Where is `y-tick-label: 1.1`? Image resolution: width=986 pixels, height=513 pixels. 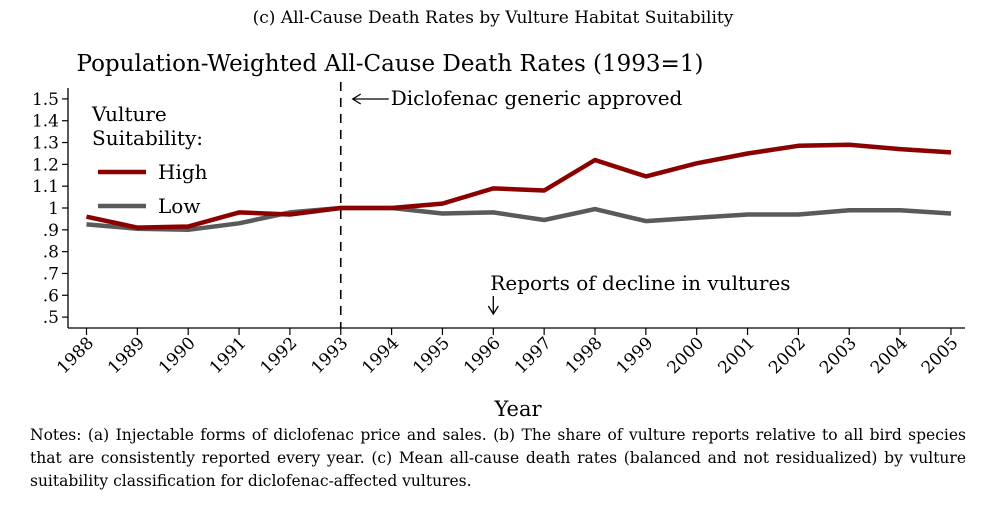 y-tick-label: 1.1 is located at coordinates (45, 187).